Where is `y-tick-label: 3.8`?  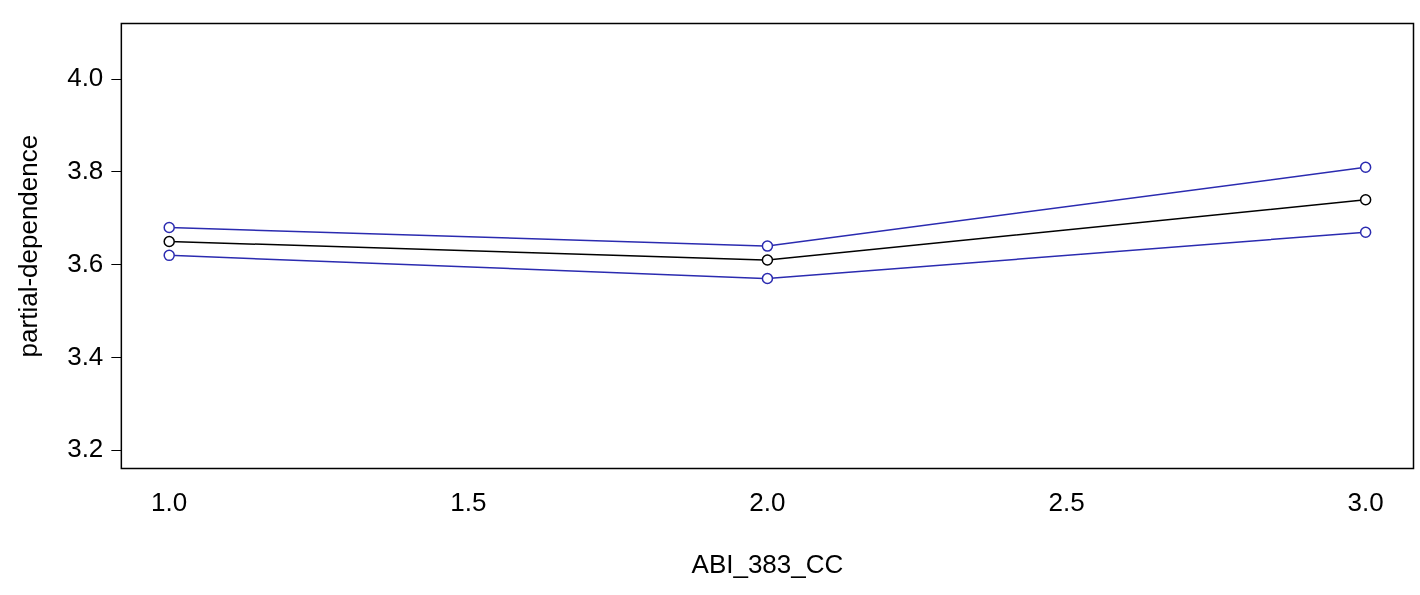 y-tick-label: 3.8 is located at coordinates (85, 170).